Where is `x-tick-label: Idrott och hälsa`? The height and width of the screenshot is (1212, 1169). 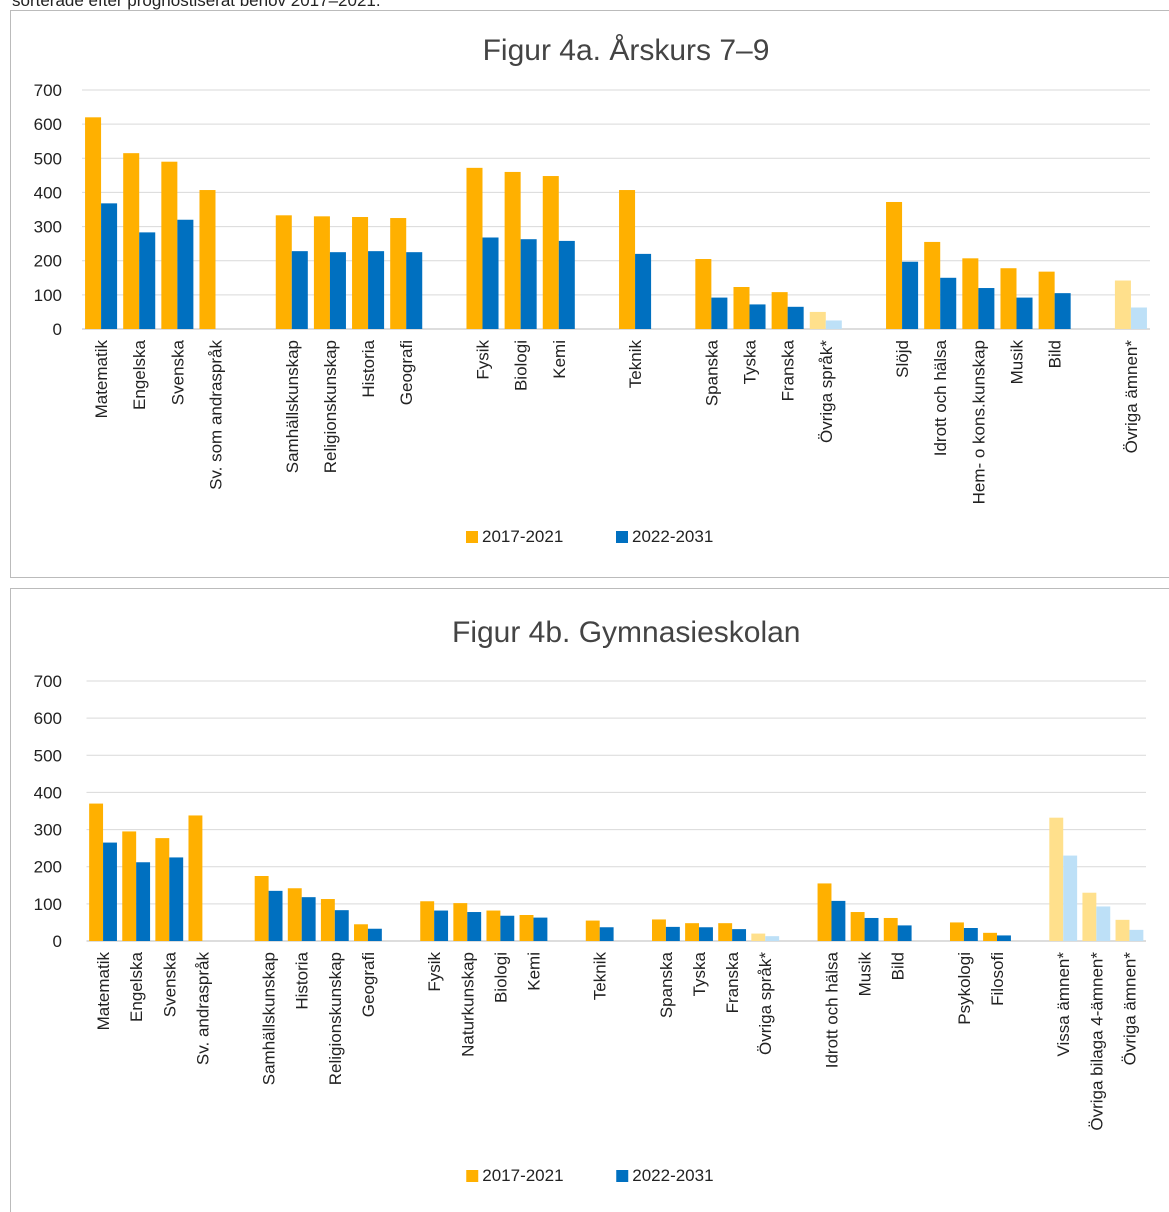 x-tick-label: Idrott och hälsa is located at coordinates (940, 397).